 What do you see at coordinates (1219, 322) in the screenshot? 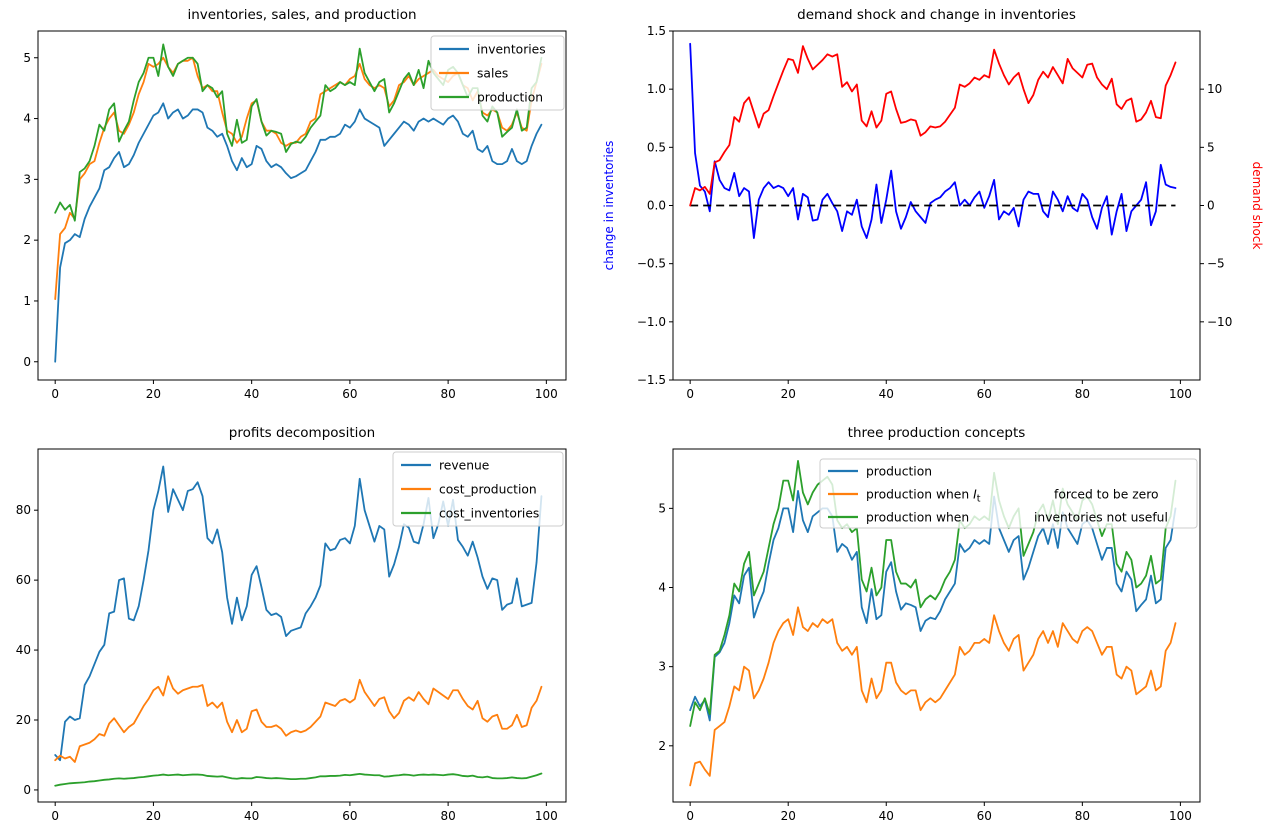
I see `y-tick-label: −10` at bounding box center [1219, 322].